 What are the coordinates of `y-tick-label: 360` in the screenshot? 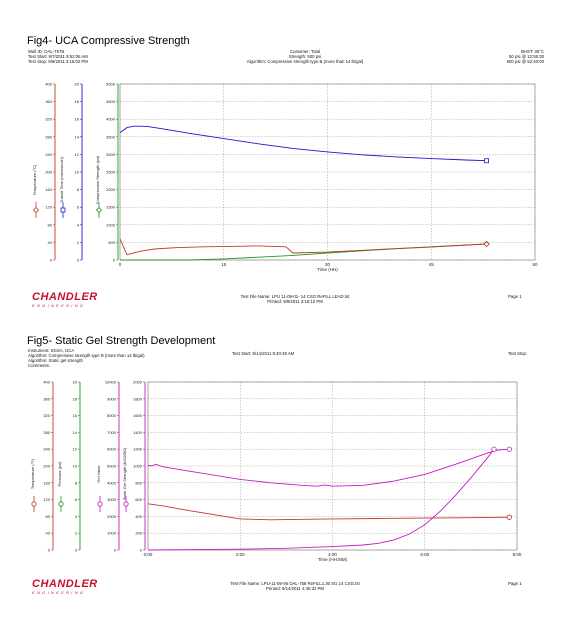 It's located at (46, 398).